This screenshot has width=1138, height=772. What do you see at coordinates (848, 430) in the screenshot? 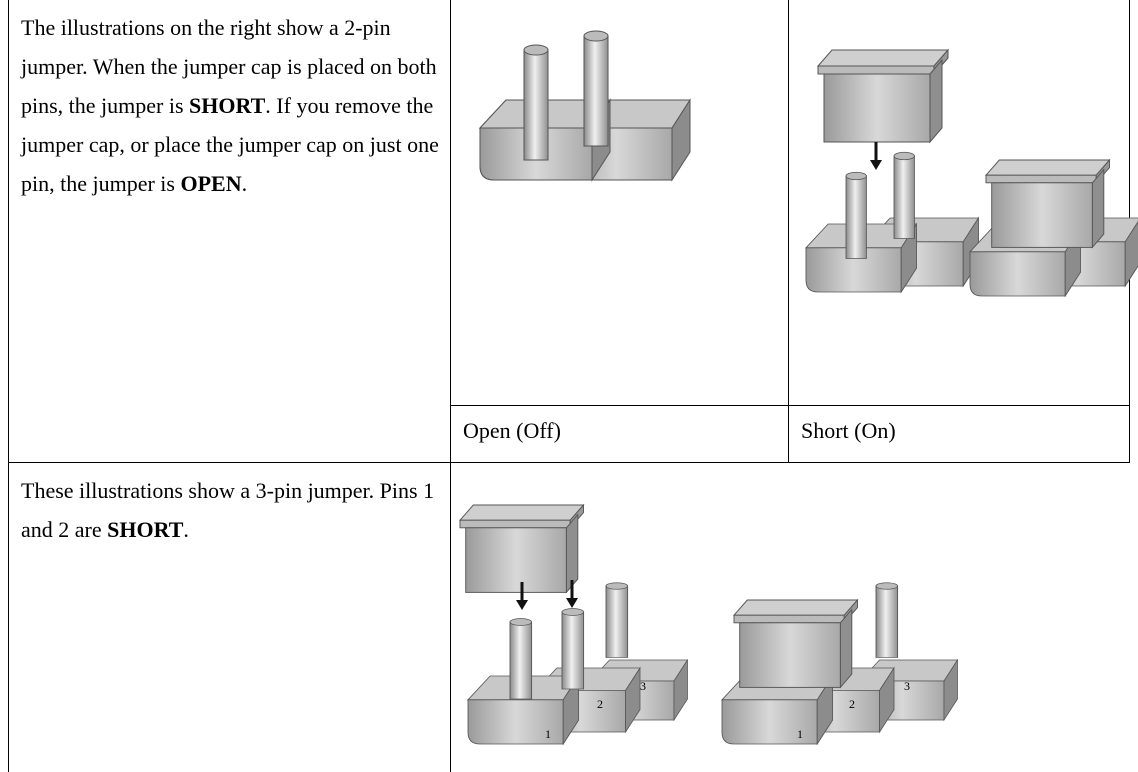
I see `caption: Short (On)` at bounding box center [848, 430].